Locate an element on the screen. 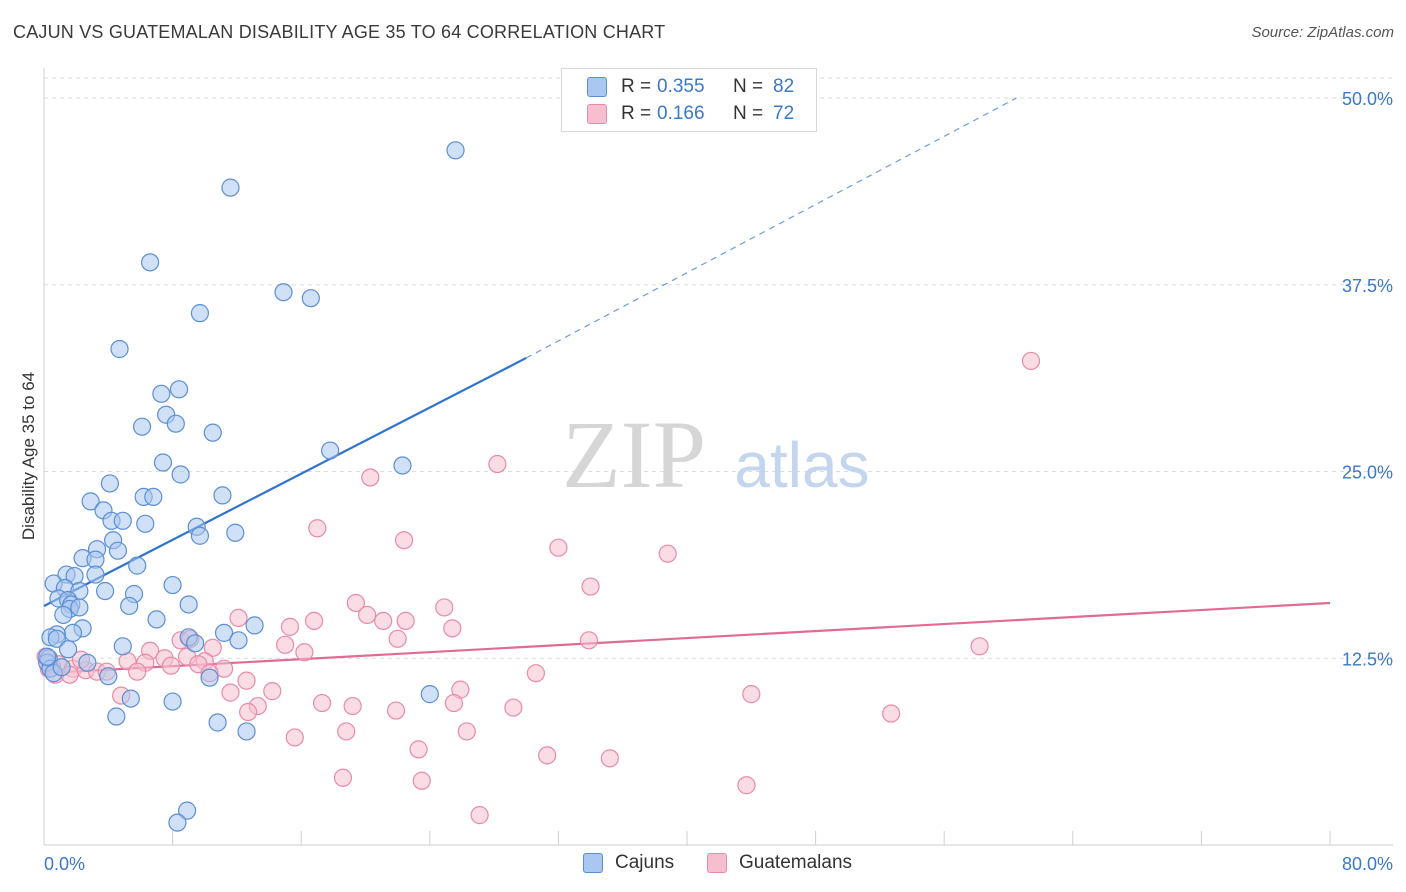 The height and width of the screenshot is (892, 1406). series-legend: Cajuns Guatemalans is located at coordinates (703, 865).